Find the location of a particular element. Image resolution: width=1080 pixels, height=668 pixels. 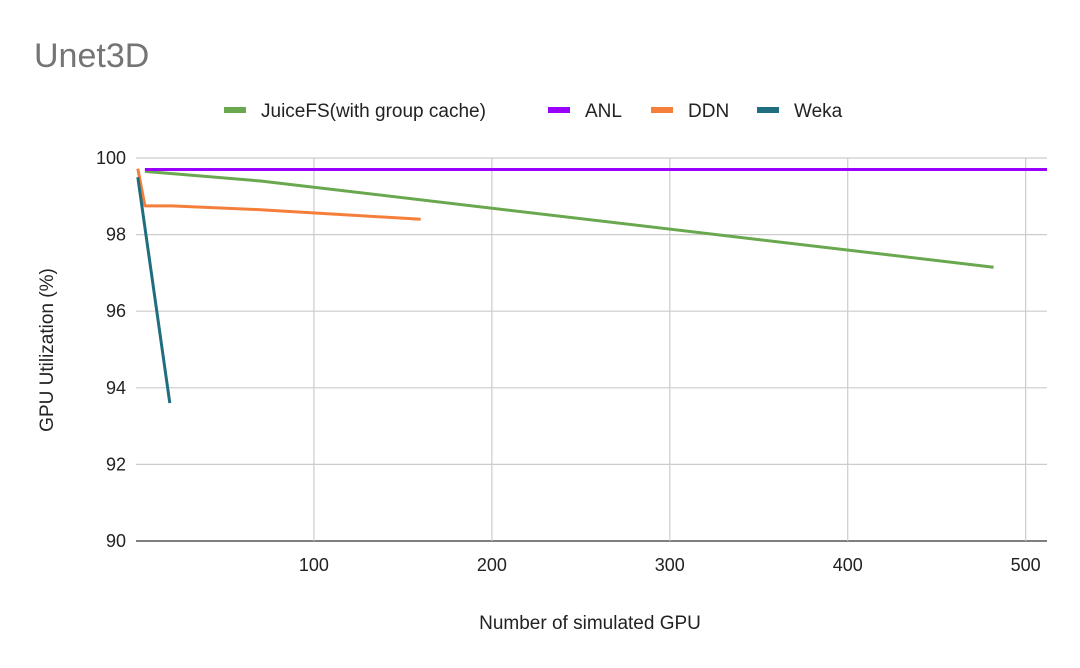

x-tick-label: 300 is located at coordinates (670, 565).